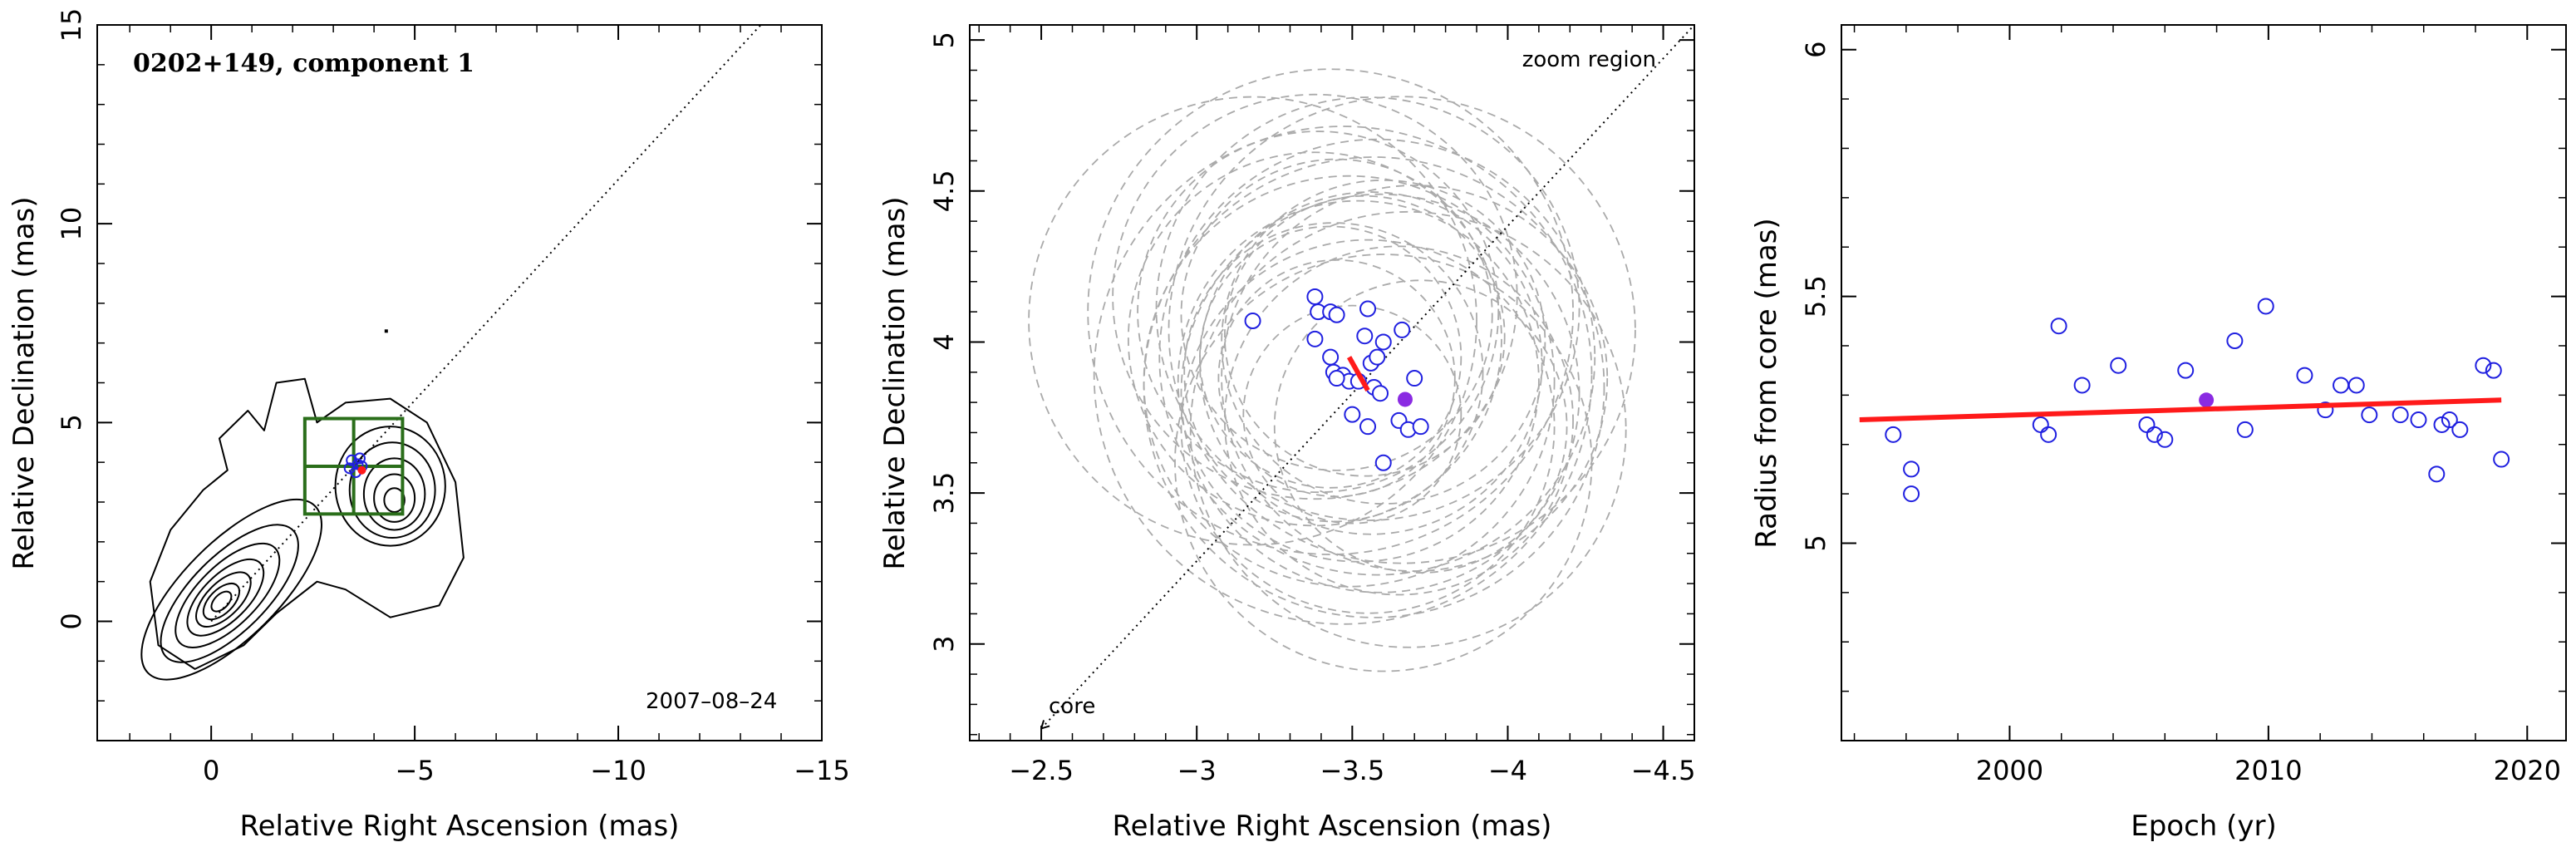 This screenshot has height=852, width=2576. I want to click on right-y-tick-label: 6, so click(1816, 50).